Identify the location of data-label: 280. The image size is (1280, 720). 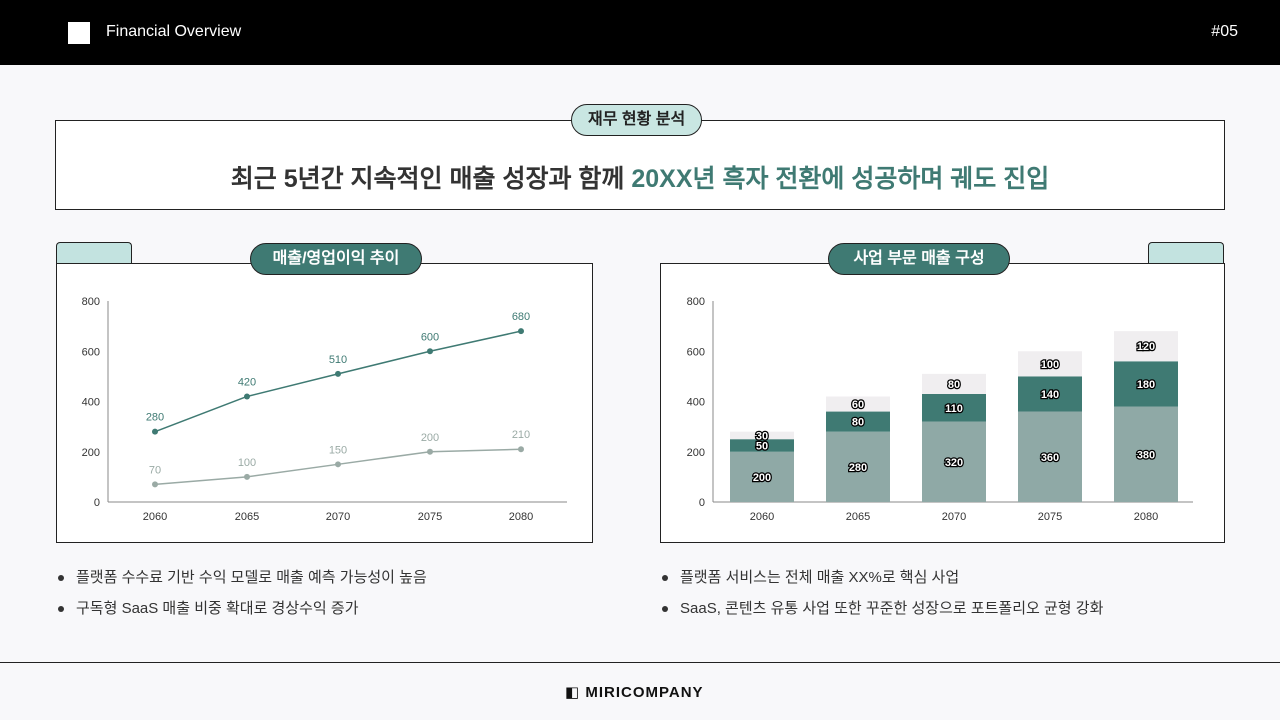
(155, 418).